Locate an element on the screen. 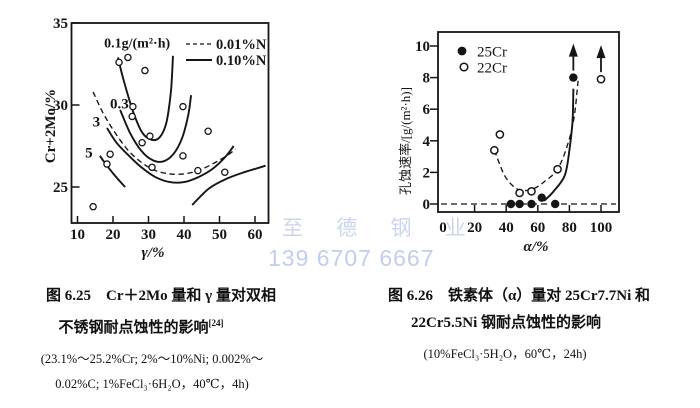 The height and width of the screenshot is (408, 700). iso-corrosion-rate-curves is located at coordinates (179, 130).